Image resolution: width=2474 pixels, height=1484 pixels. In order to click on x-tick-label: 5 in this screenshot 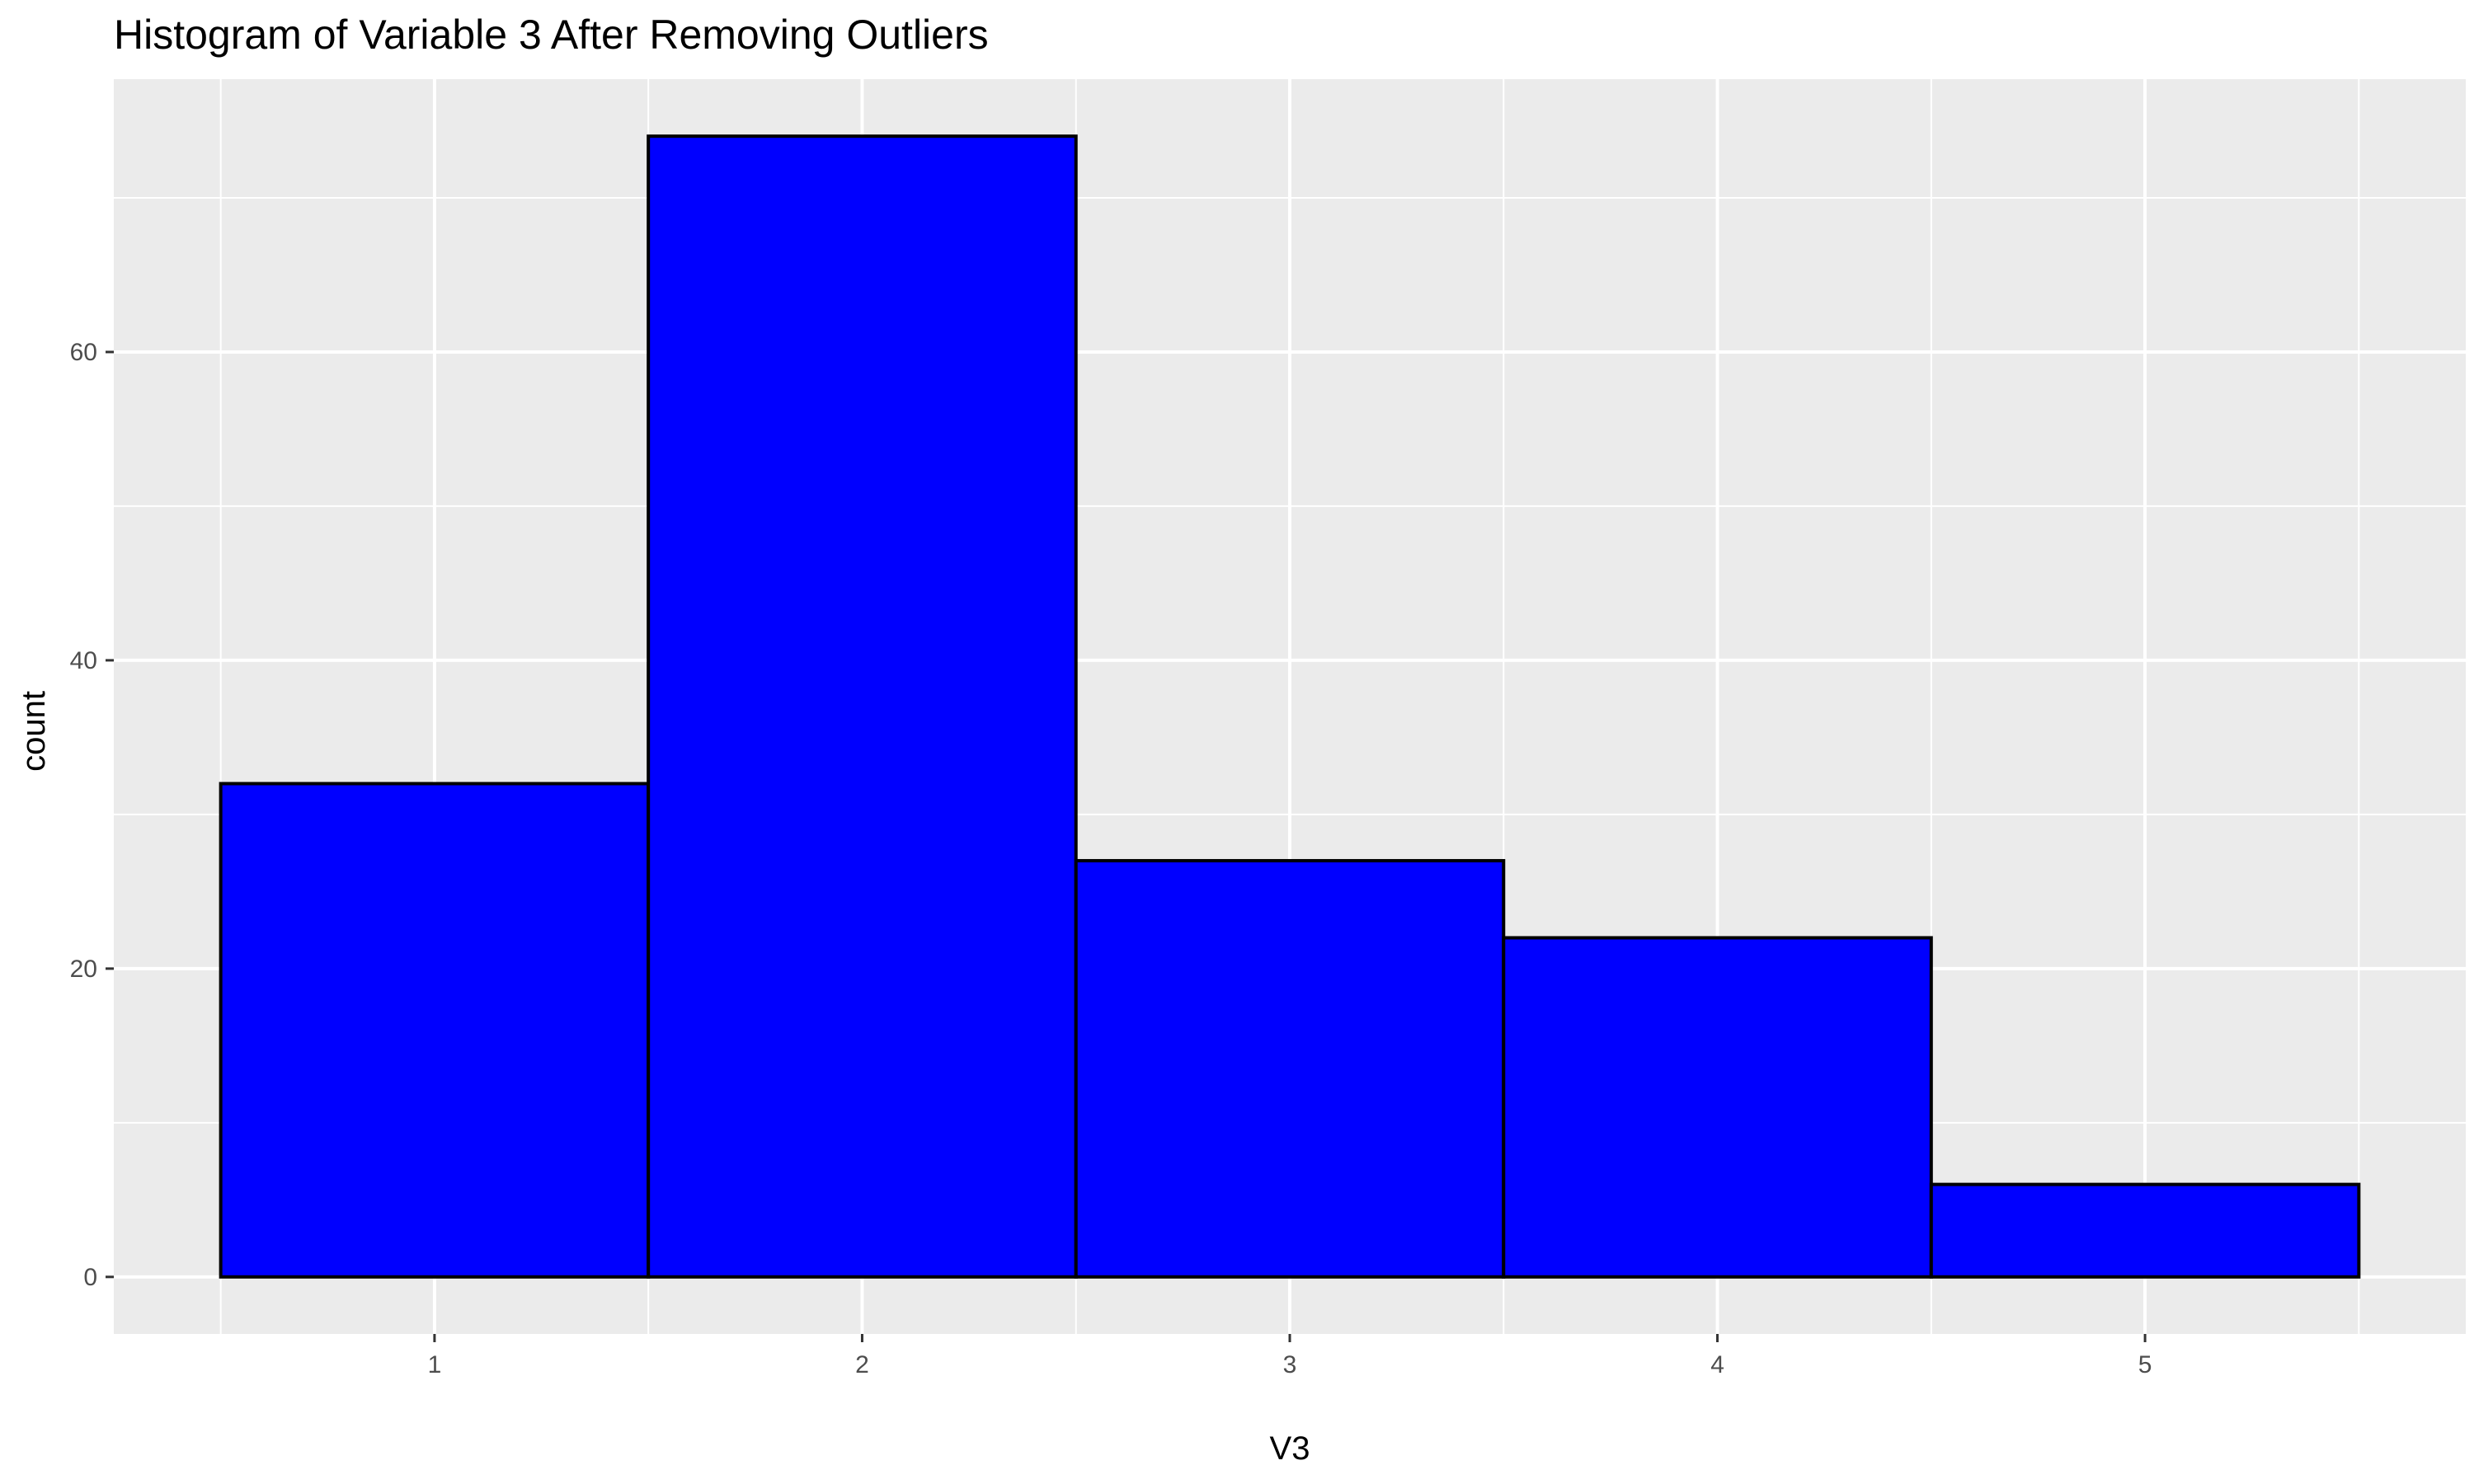, I will do `click(2145, 1364)`.